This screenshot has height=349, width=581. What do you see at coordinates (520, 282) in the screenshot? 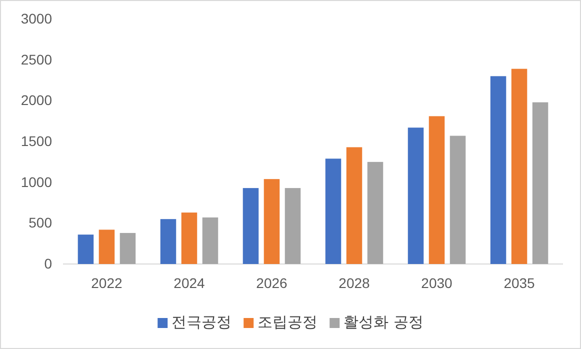
I see `x-tick-label: 2035` at bounding box center [520, 282].